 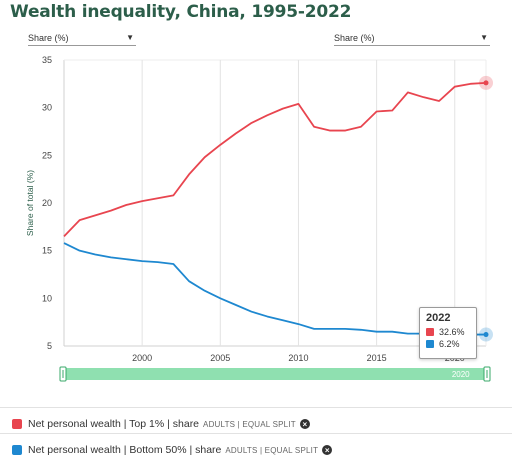 I want to click on legend-tag-top1: ADULTS | EQUAL SPLIT, so click(x=249, y=424).